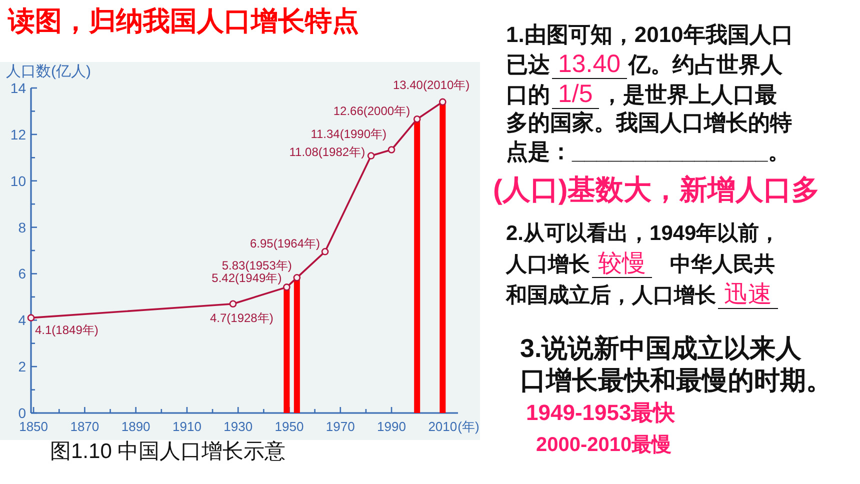  What do you see at coordinates (242, 317) in the screenshot?
I see `data-label: 4.7(1928年)` at bounding box center [242, 317].